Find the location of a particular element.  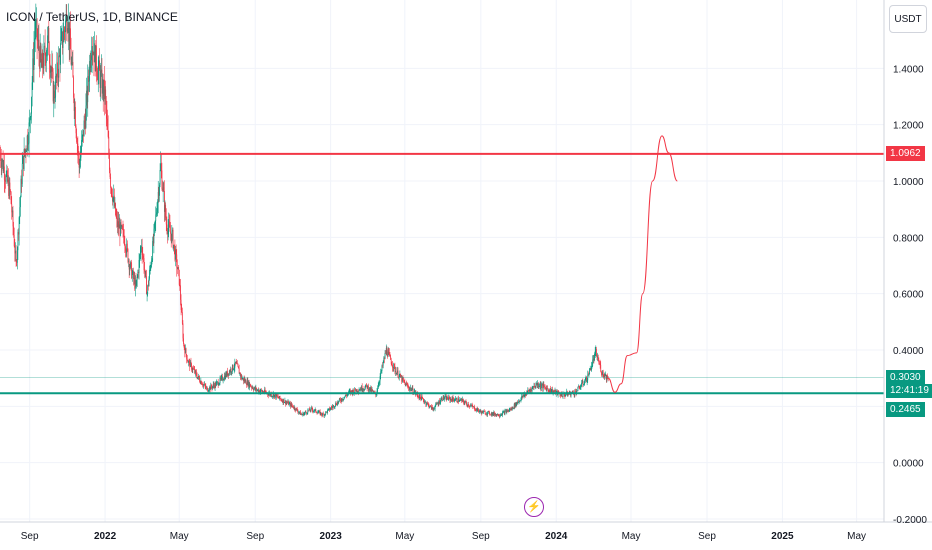

price-tick-label: 0.0000 is located at coordinates (908, 464).